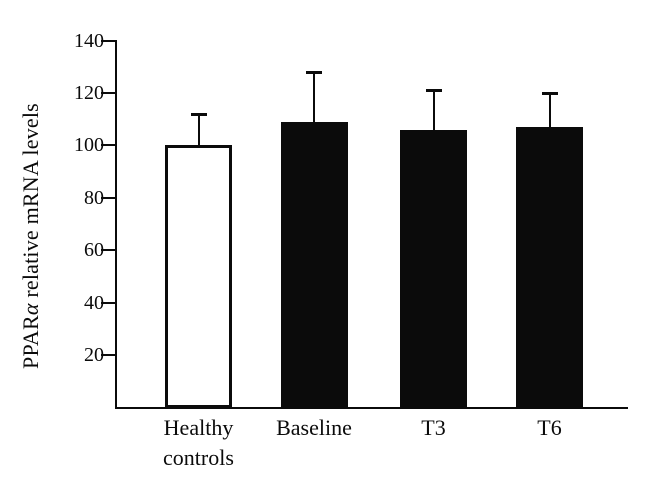 The height and width of the screenshot is (493, 660). Describe the element at coordinates (314, 72) in the screenshot. I see `error-bar-cap-baseline` at that location.